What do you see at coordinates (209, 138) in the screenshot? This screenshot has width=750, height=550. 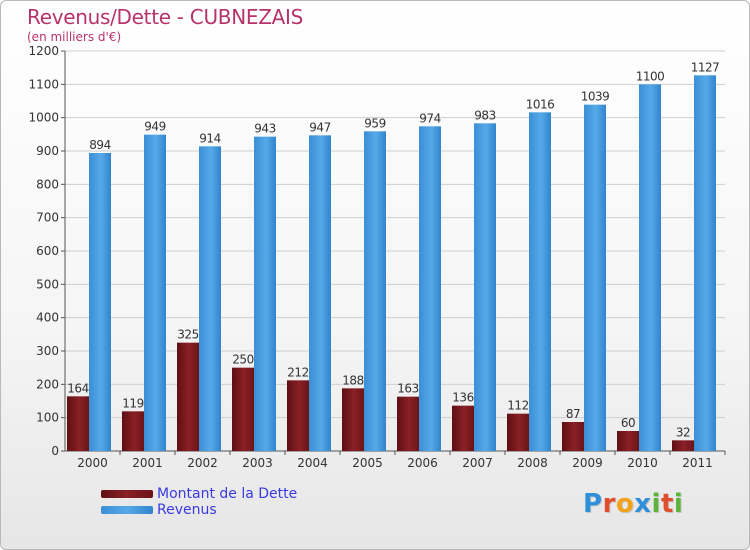 I see `data-label: 914` at bounding box center [209, 138].